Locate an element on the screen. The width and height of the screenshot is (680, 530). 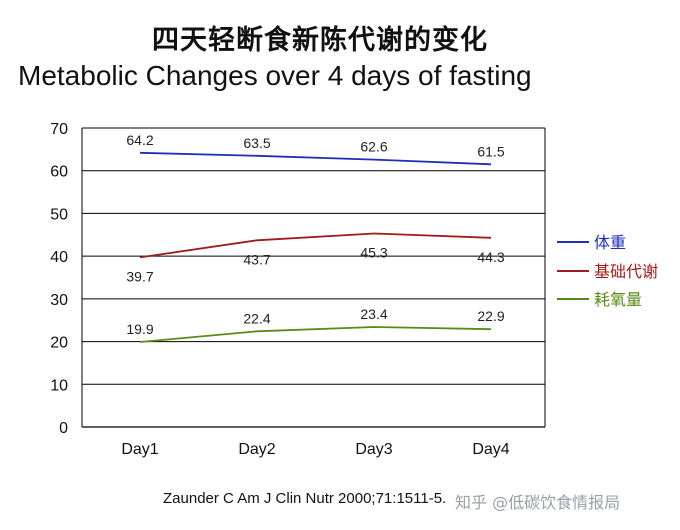
data-label: 22.4 is located at coordinates (256, 318).